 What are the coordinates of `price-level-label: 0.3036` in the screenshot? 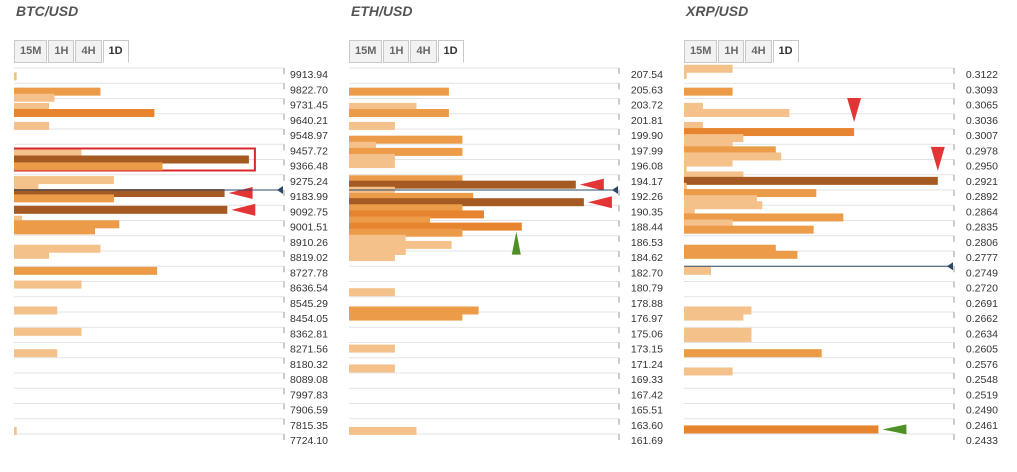 It's located at (982, 121).